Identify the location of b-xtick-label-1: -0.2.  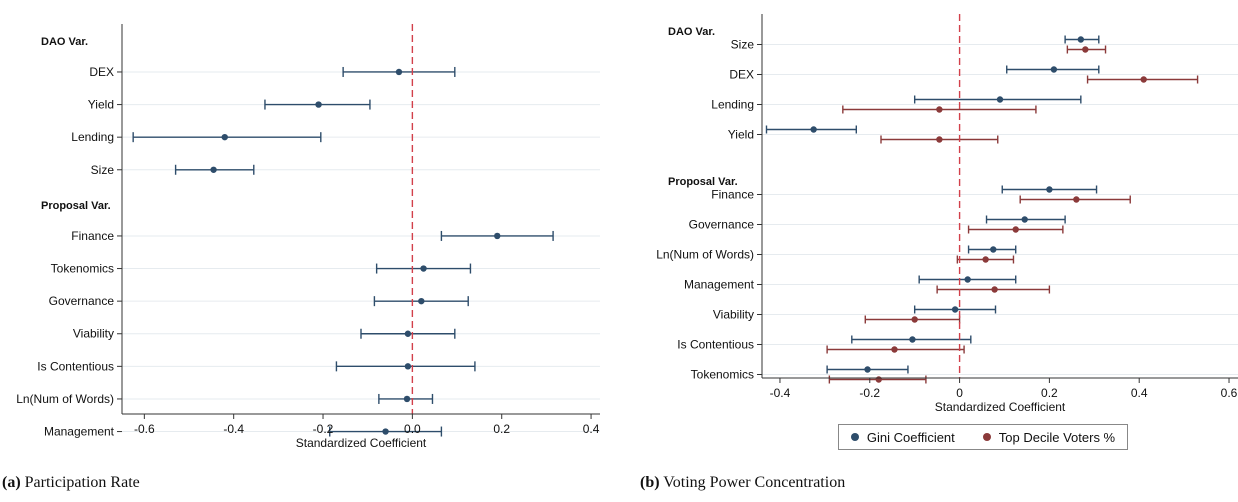
(869, 393).